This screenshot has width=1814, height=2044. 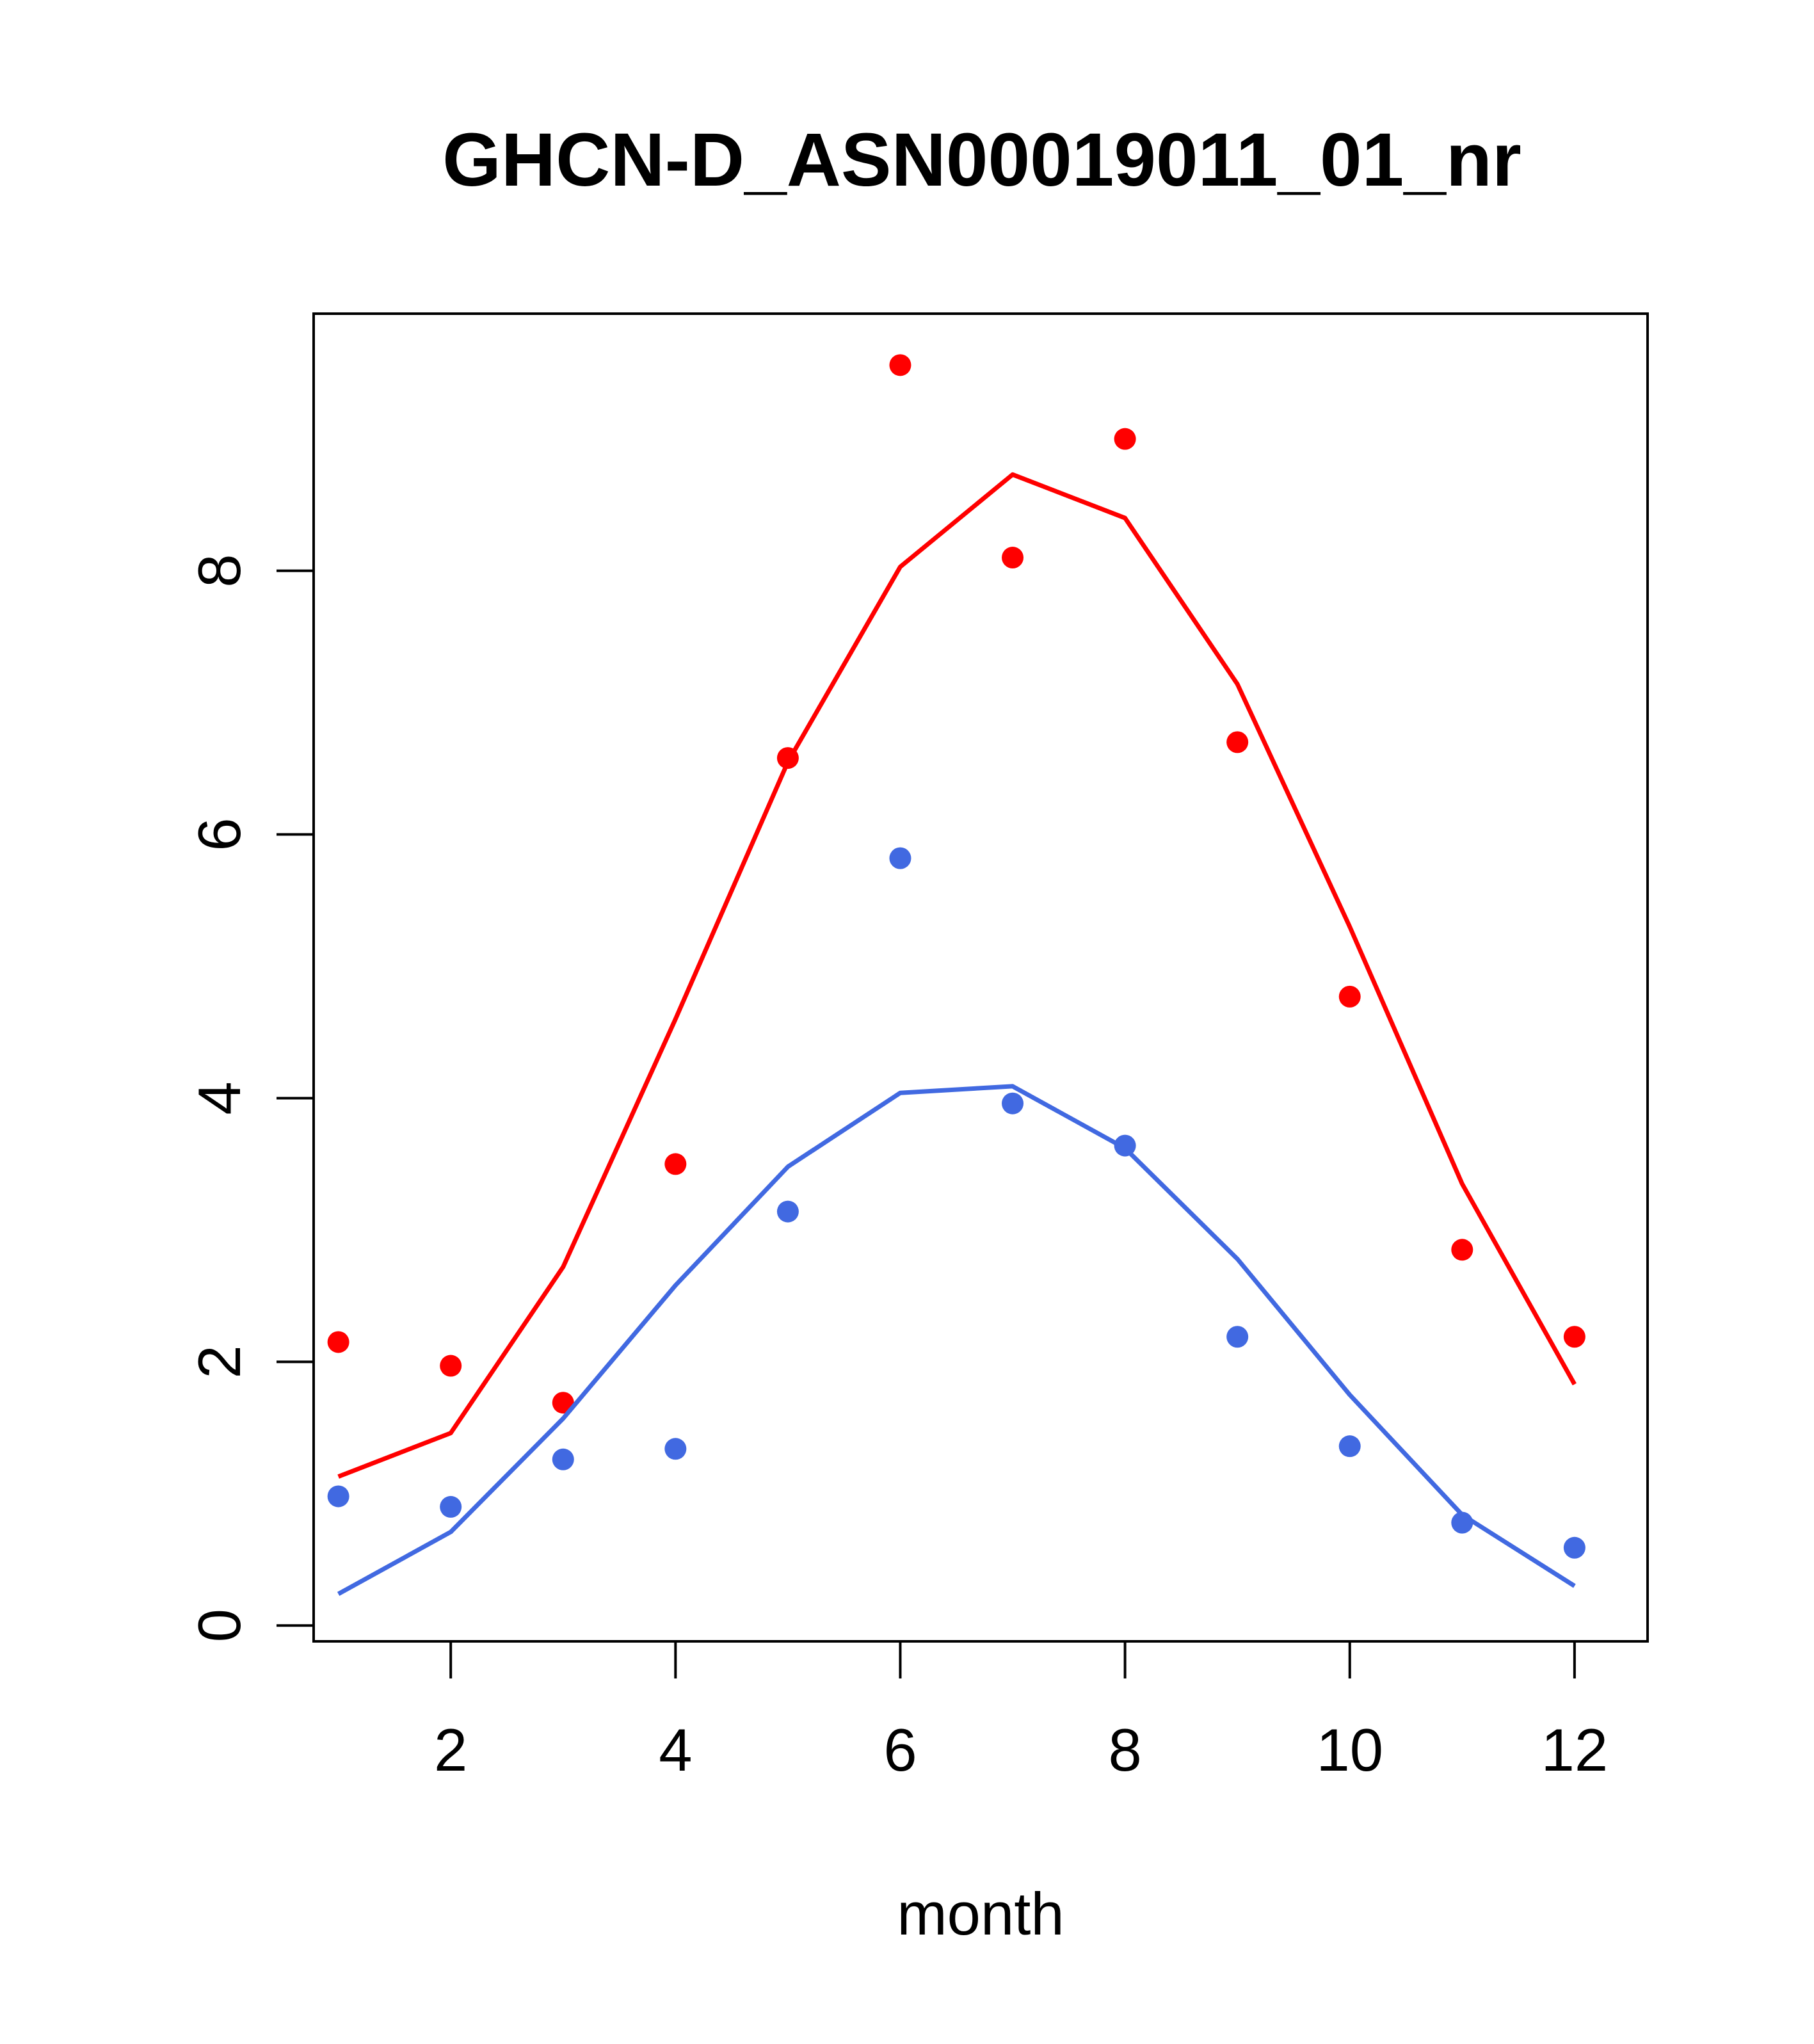 What do you see at coordinates (1575, 1749) in the screenshot?
I see `x-tick-label: 12` at bounding box center [1575, 1749].